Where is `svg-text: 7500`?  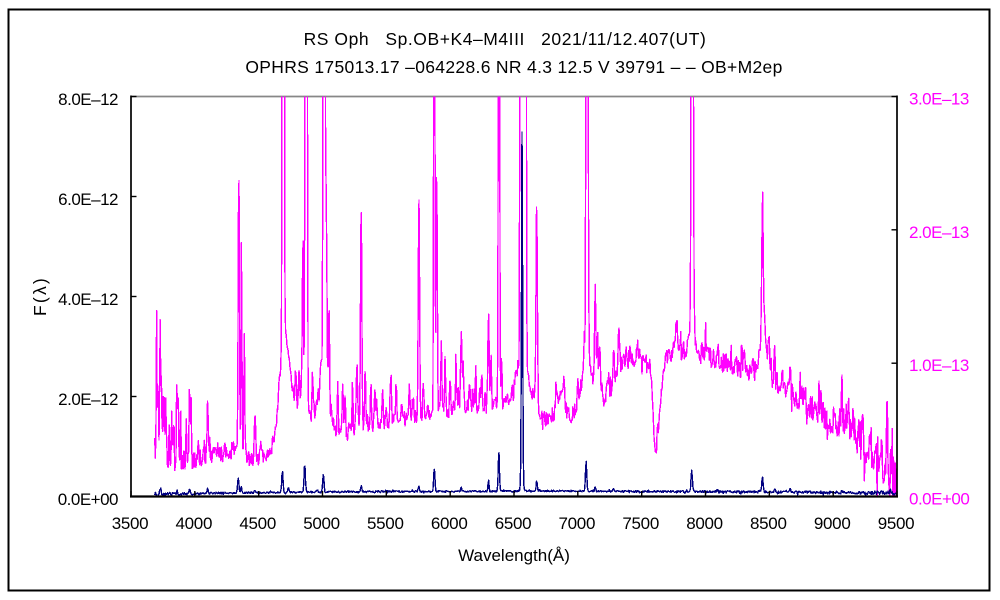 svg-text: 7500 is located at coordinates (640, 523).